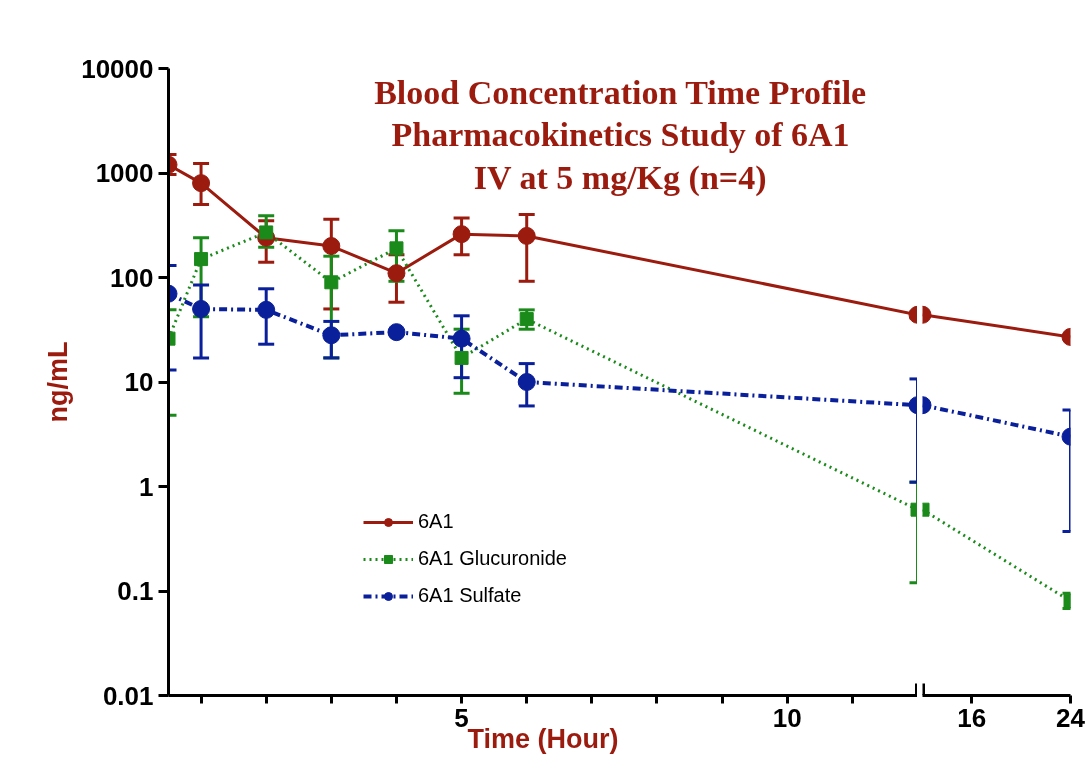  I want to click on x-tick-label: 16, so click(972, 717).